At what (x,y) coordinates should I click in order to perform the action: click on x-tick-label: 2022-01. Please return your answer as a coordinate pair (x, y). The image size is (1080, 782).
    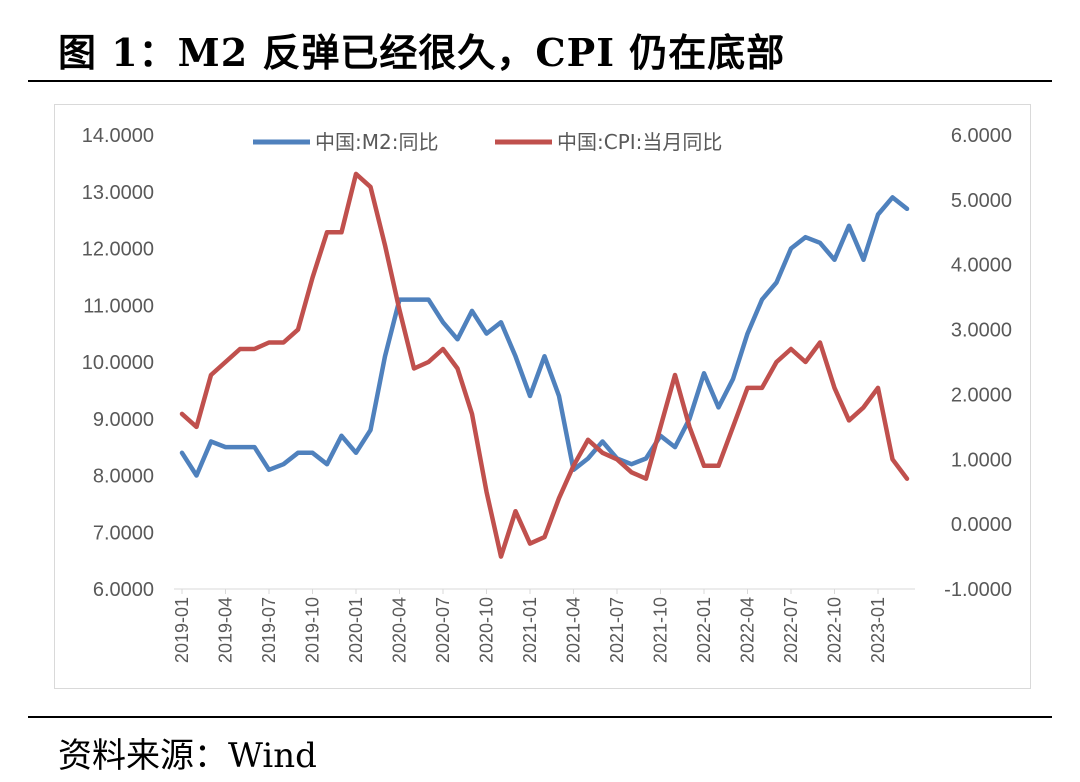
    Looking at the image, I should click on (704, 630).